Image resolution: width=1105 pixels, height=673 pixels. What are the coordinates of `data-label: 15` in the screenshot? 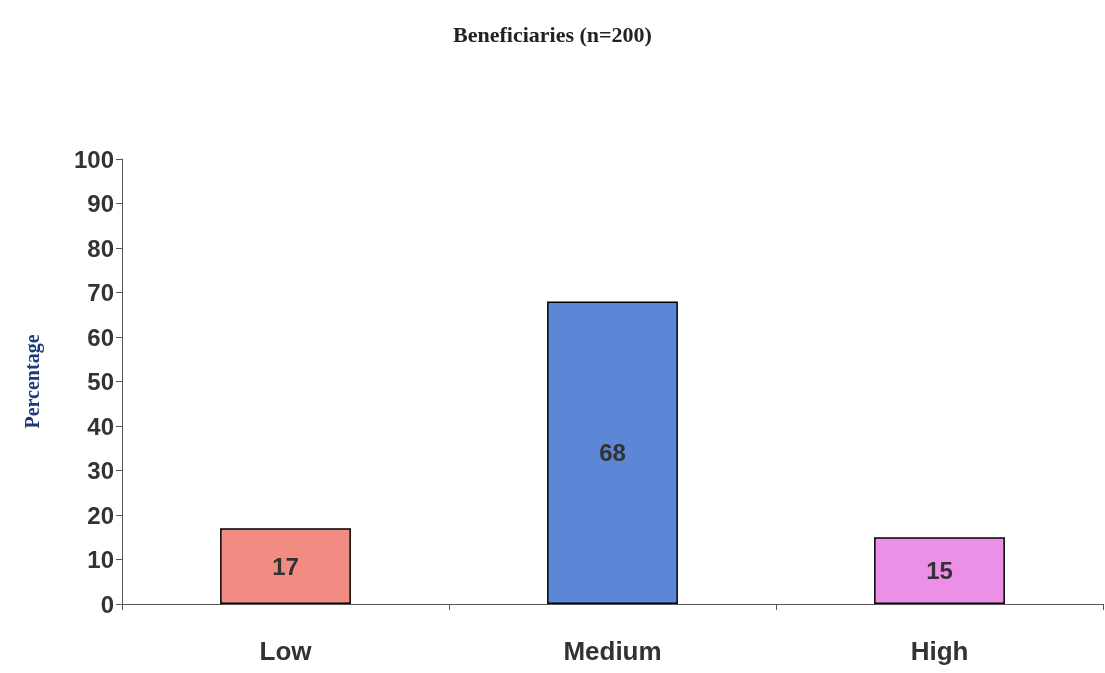 It's located at (939, 571).